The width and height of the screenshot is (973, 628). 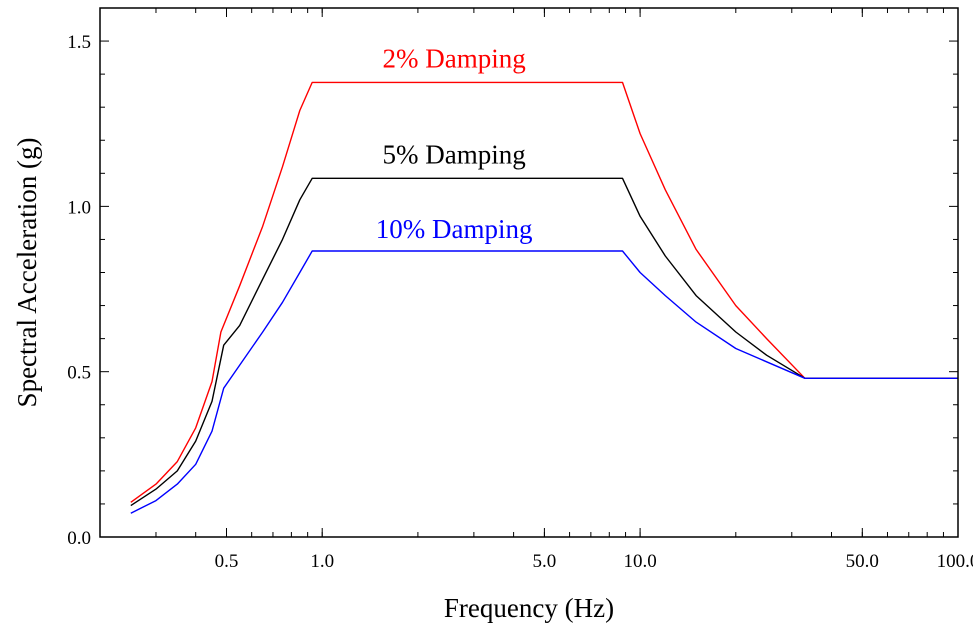 What do you see at coordinates (639, 561) in the screenshot?
I see `x-tick-label: 10.0` at bounding box center [639, 561].